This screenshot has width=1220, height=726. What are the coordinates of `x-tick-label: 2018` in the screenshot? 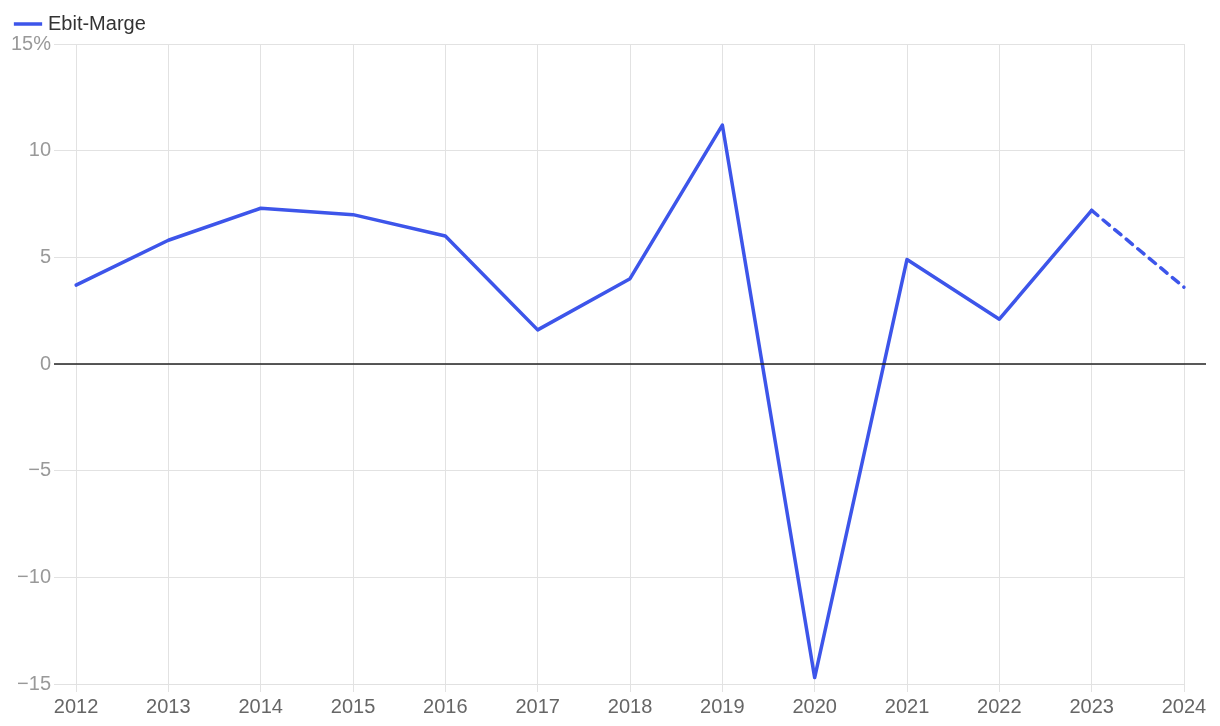 It's located at (630, 705).